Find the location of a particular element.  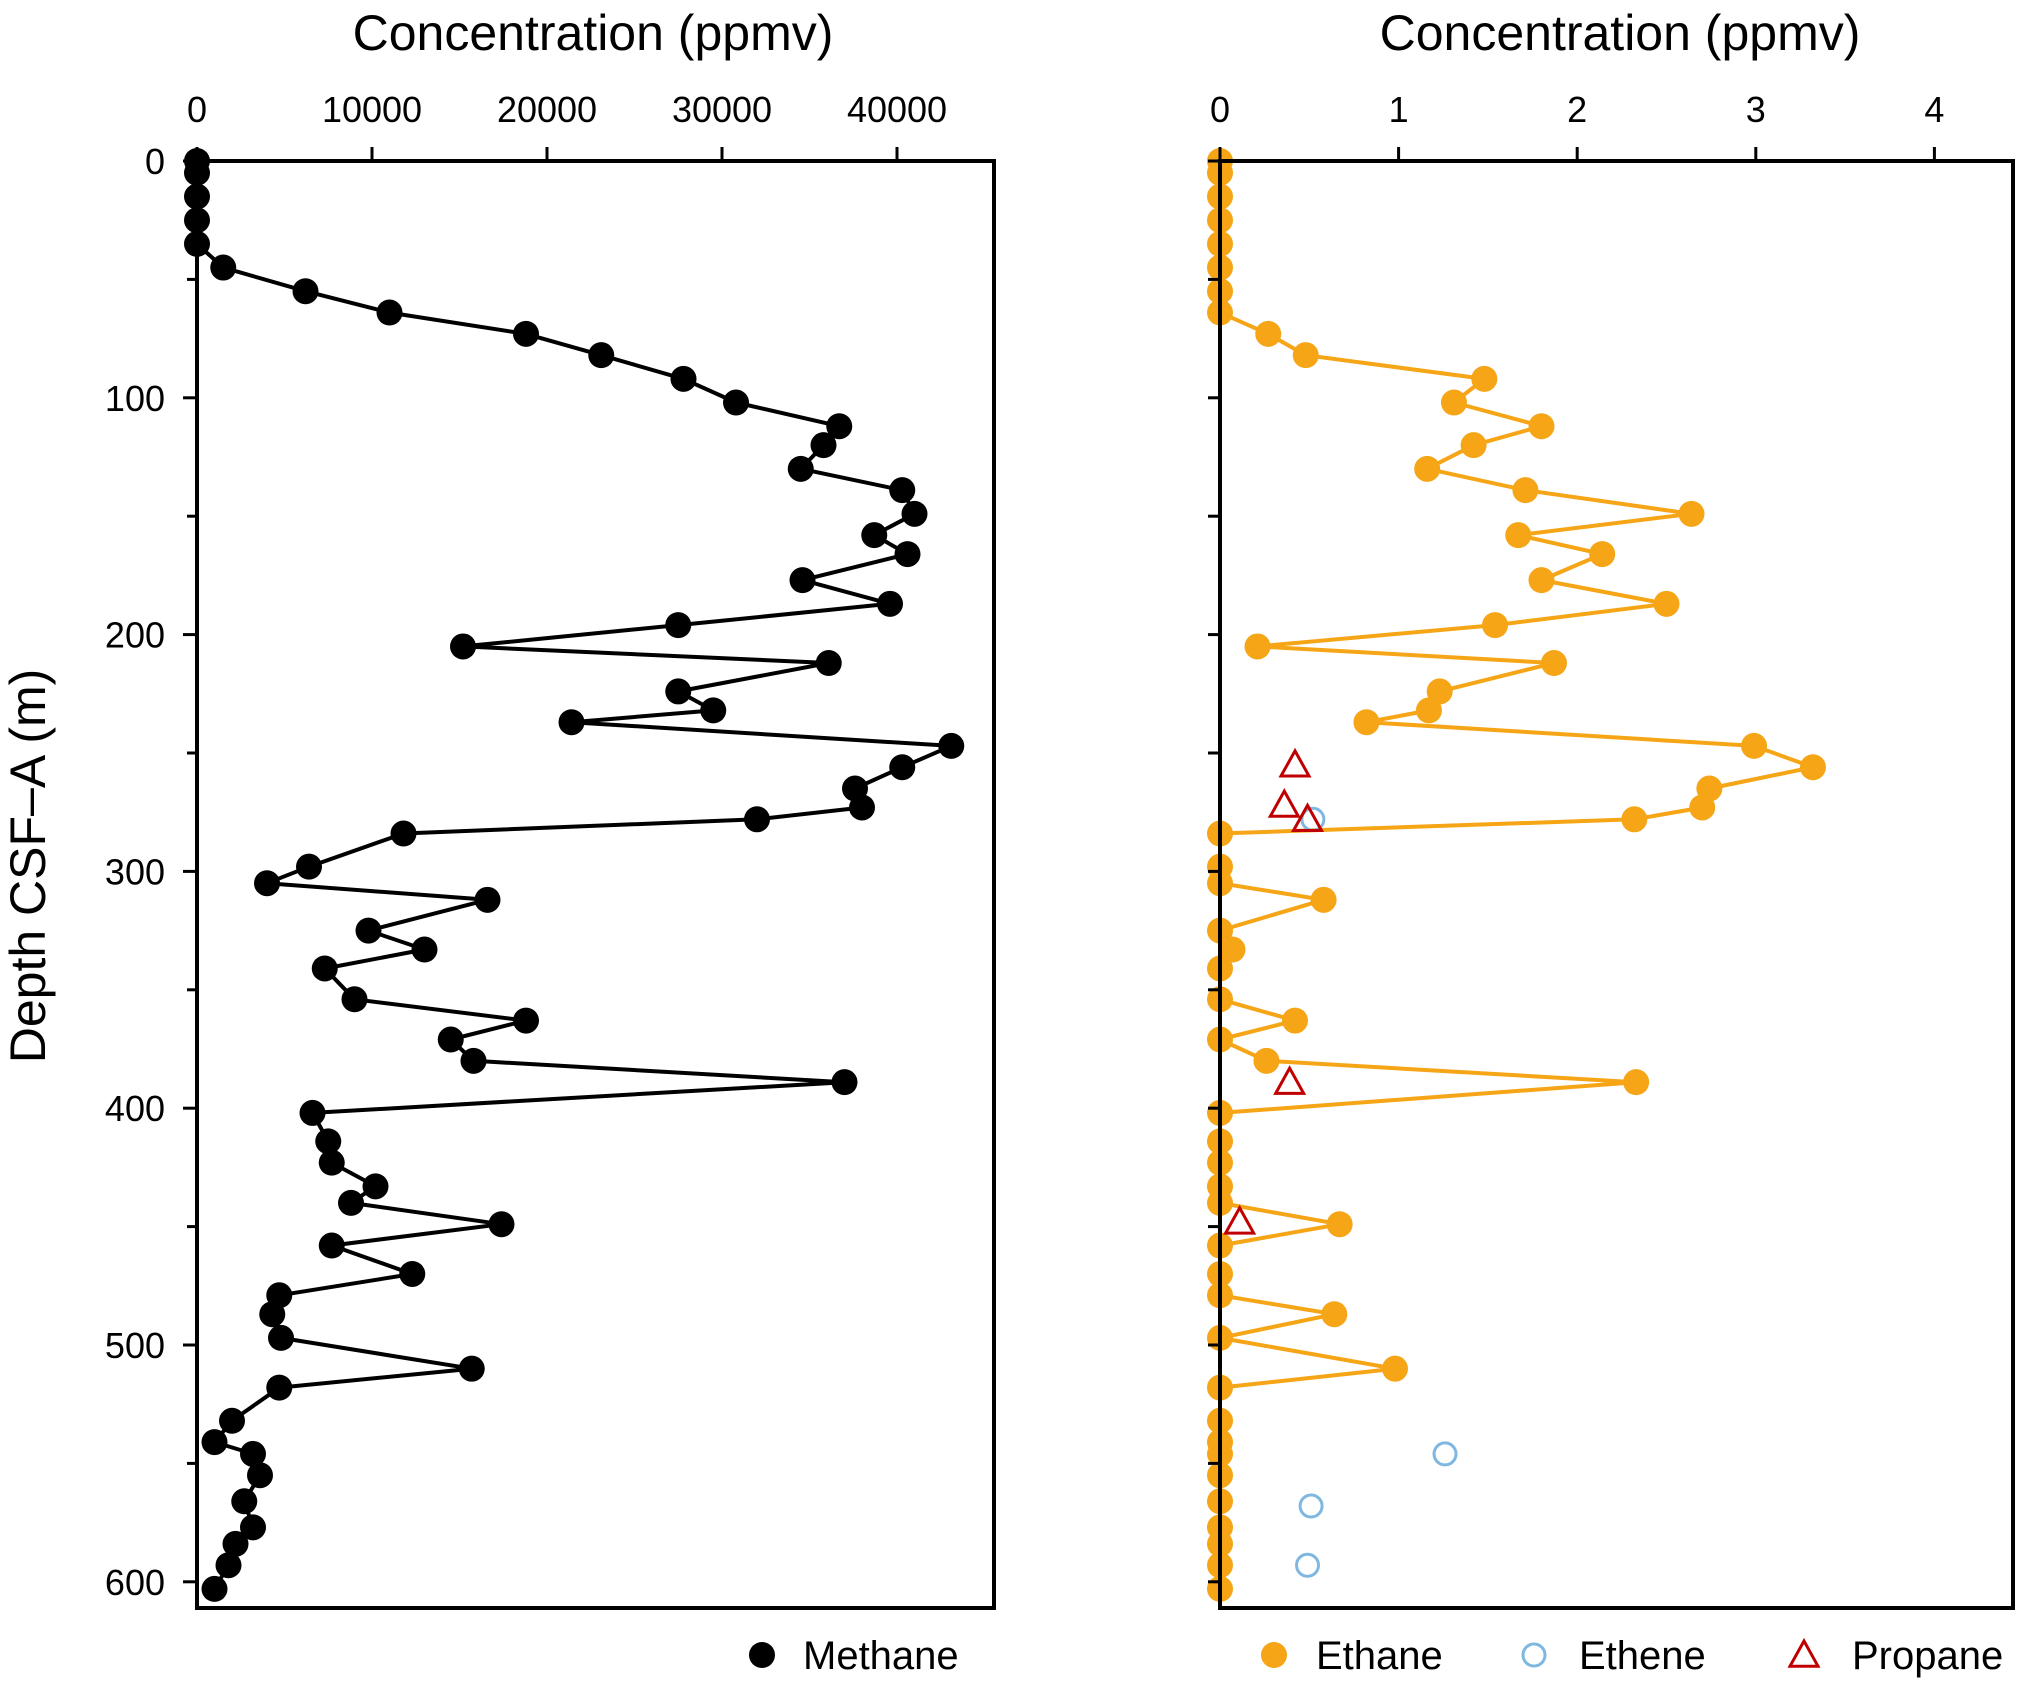

legend-marker-propane is located at coordinates (1804, 1652).